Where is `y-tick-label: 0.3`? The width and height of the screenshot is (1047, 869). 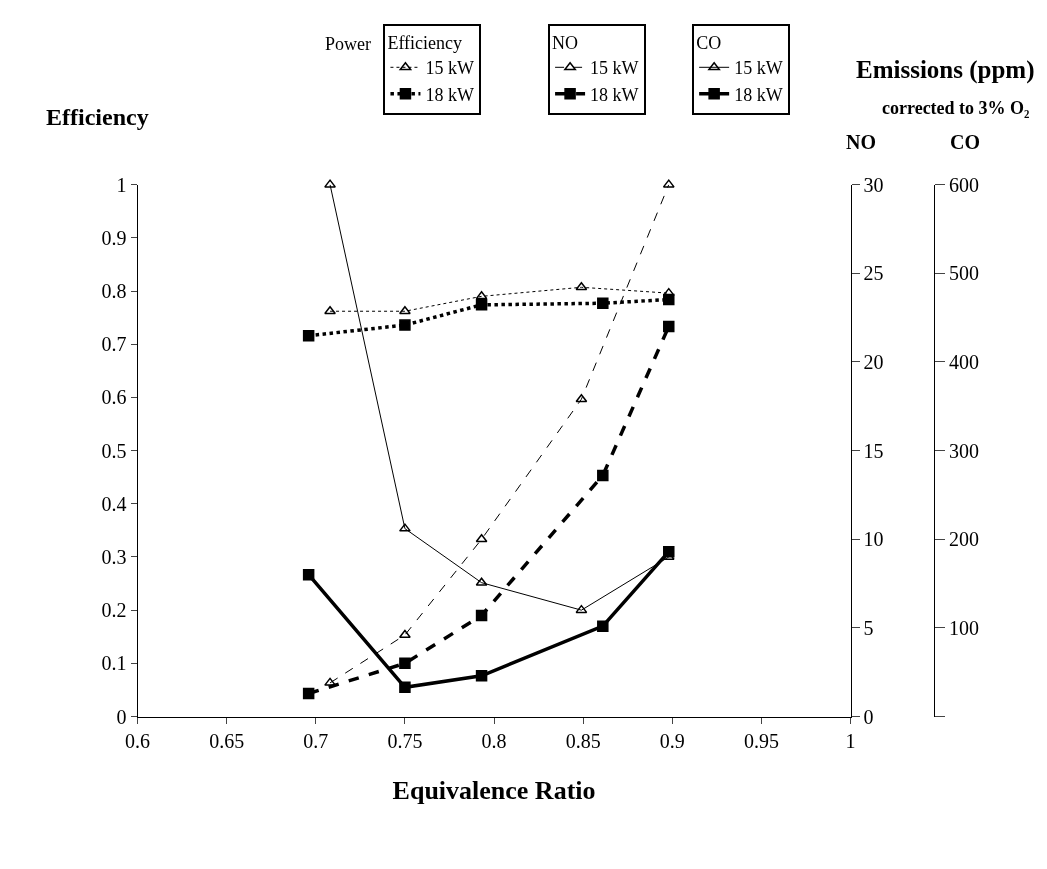 y-tick-label: 0.3 is located at coordinates (114, 556).